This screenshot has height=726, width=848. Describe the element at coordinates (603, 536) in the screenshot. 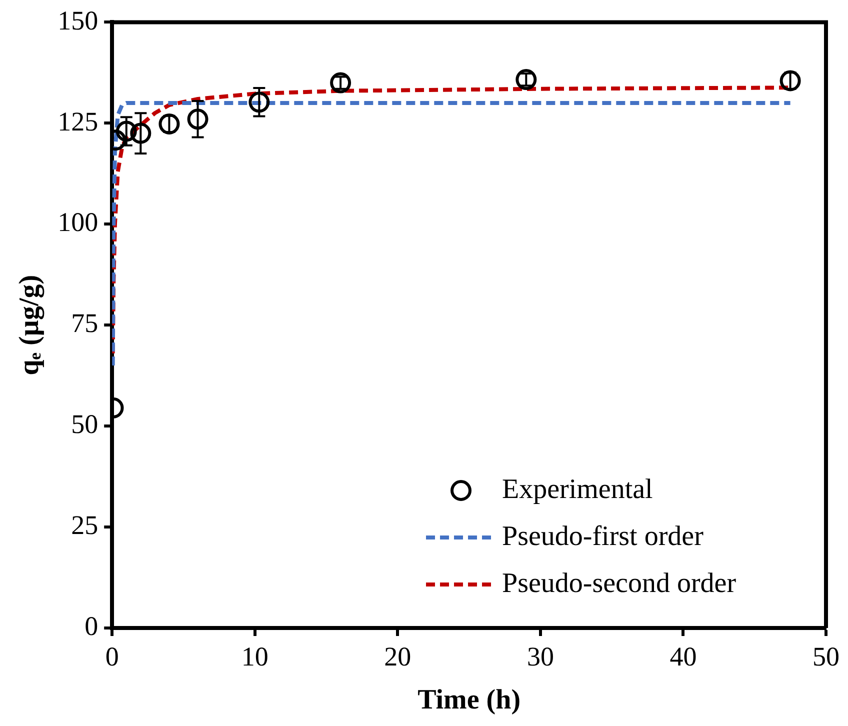

I see `legend-label: Pseudo-first order` at that location.